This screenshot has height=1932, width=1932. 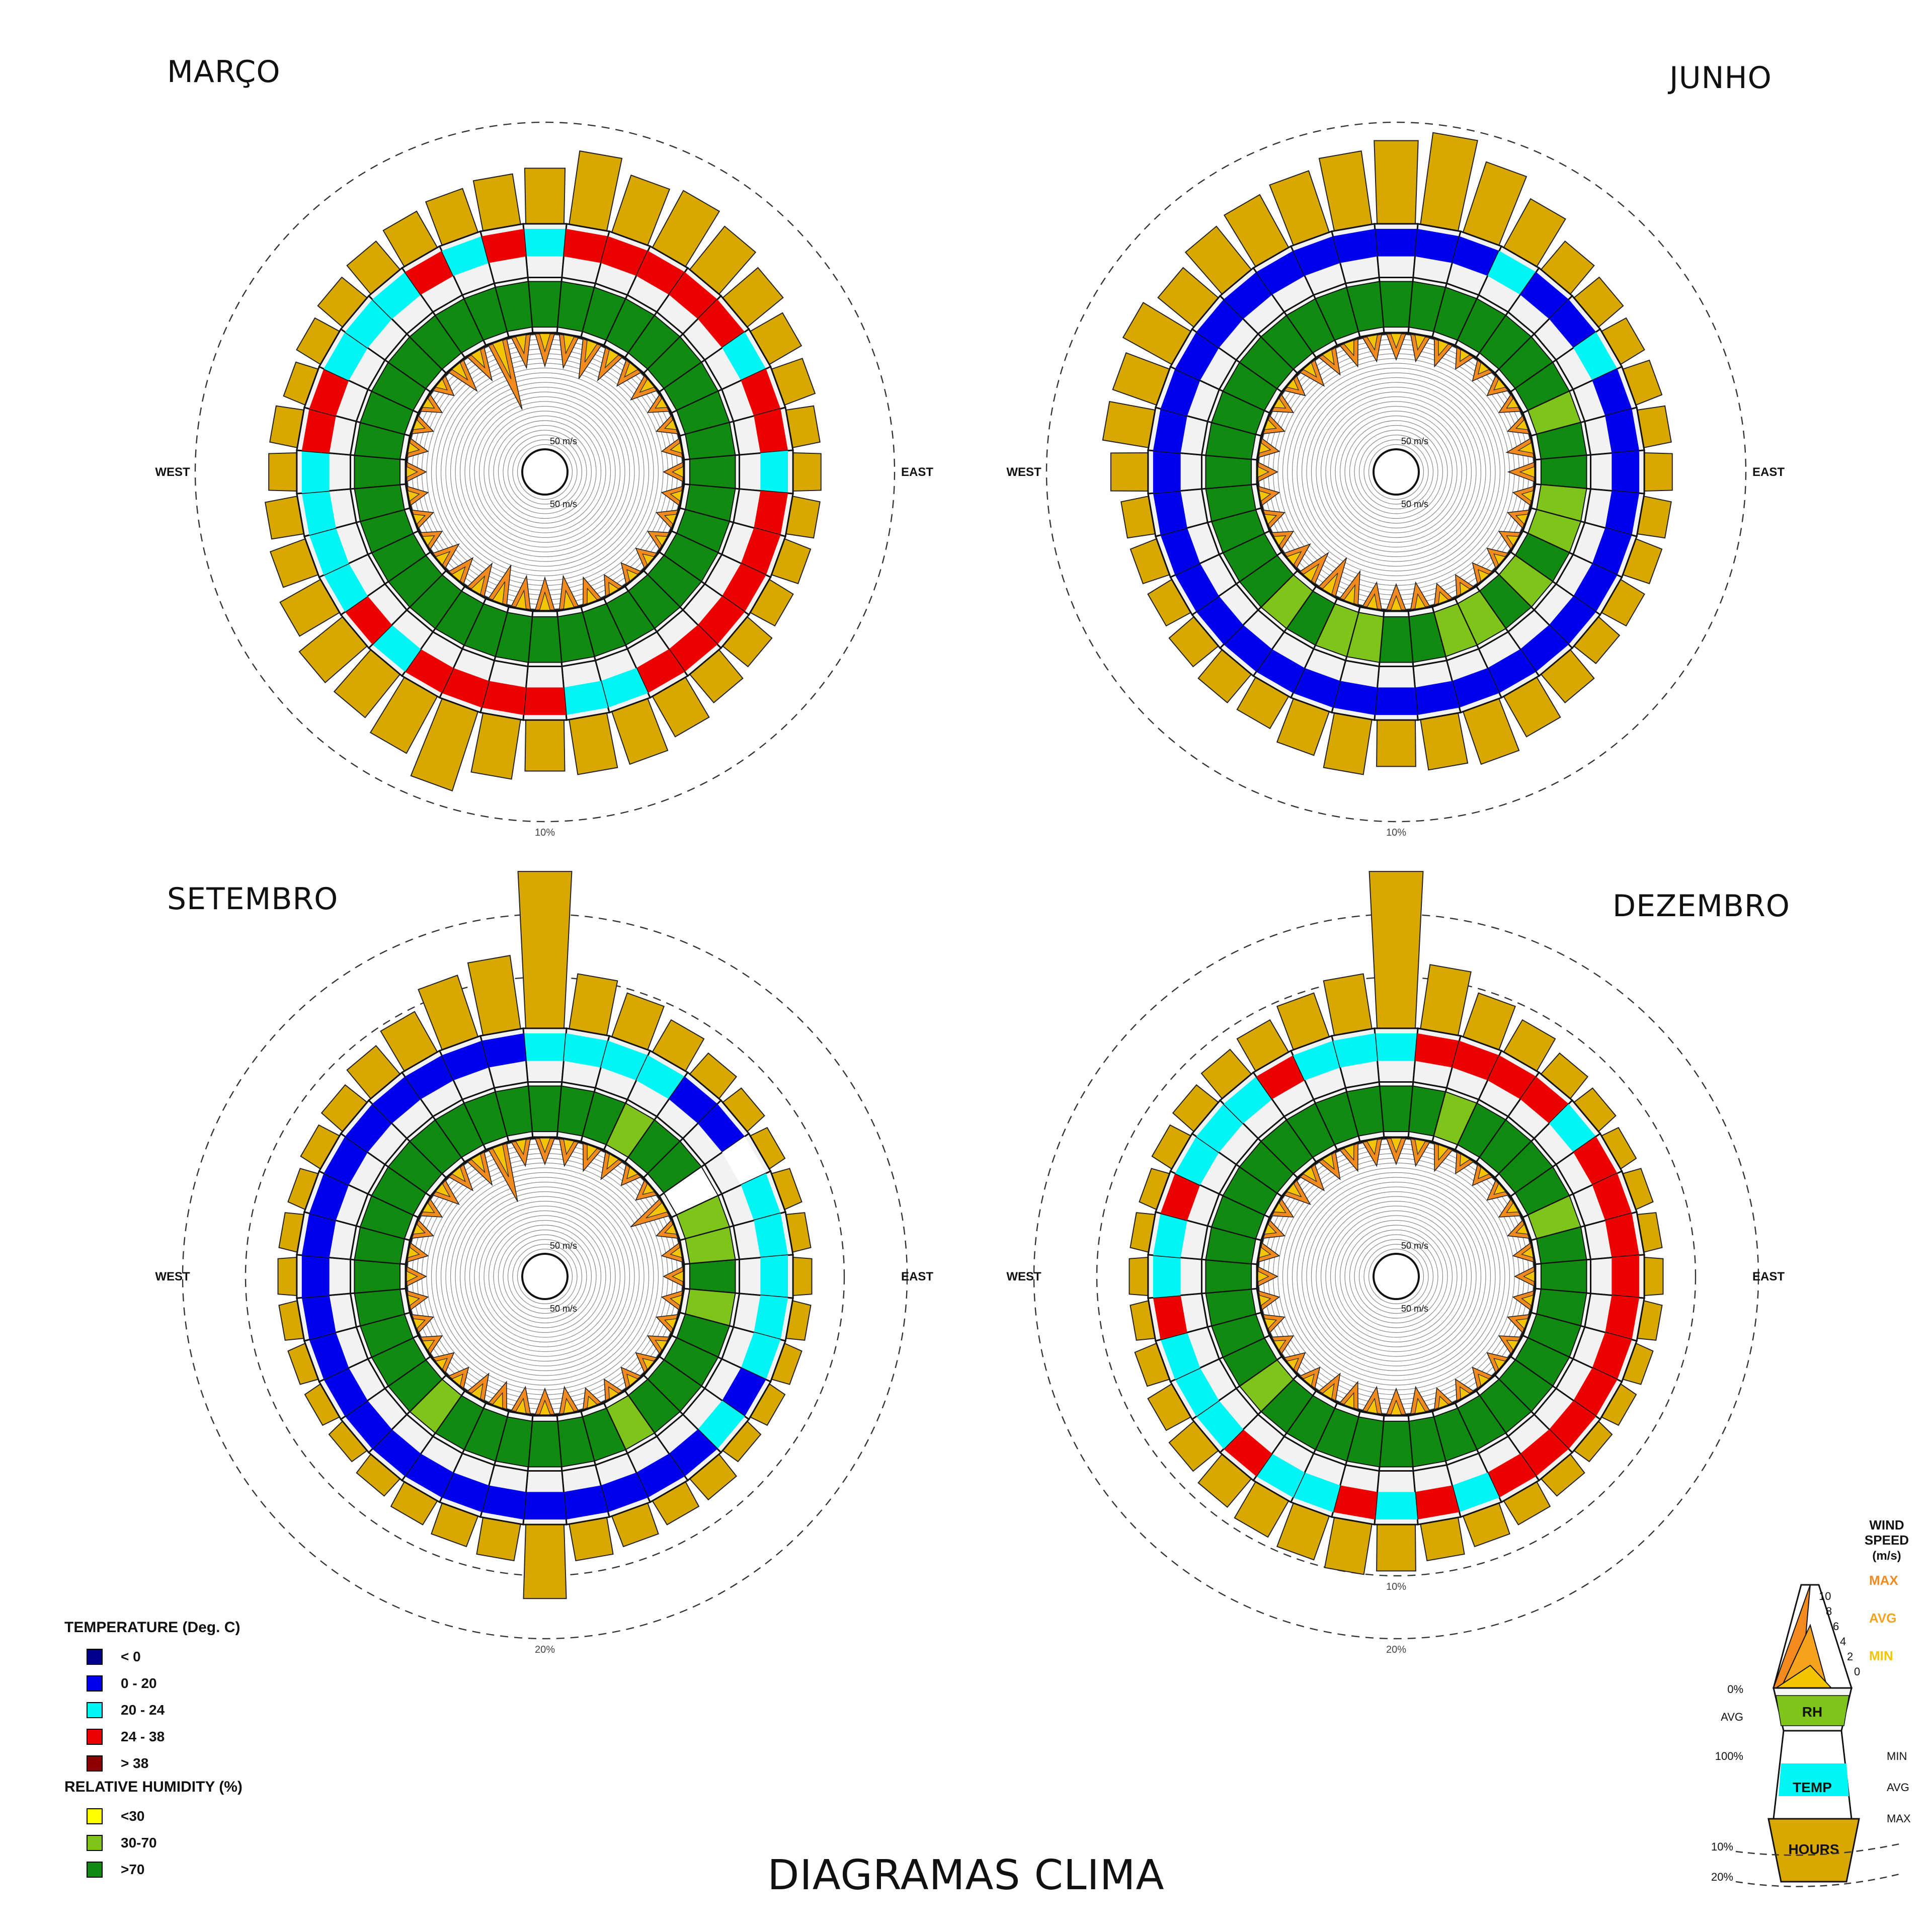 What do you see at coordinates (1814, 1851) in the screenshot?
I see `key-hours-block` at bounding box center [1814, 1851].